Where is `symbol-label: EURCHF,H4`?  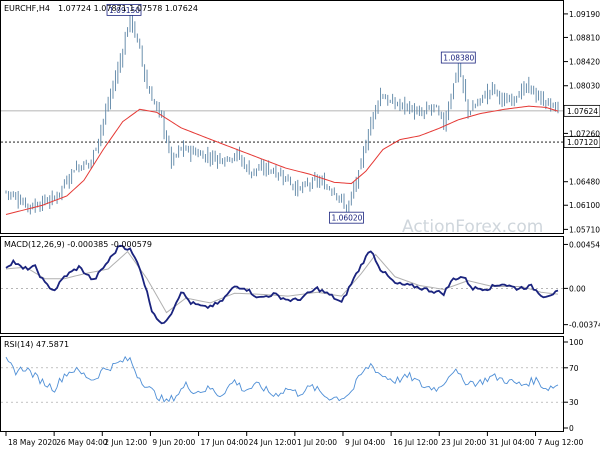
symbol-label: EURCHF,H4 is located at coordinates (27, 8).